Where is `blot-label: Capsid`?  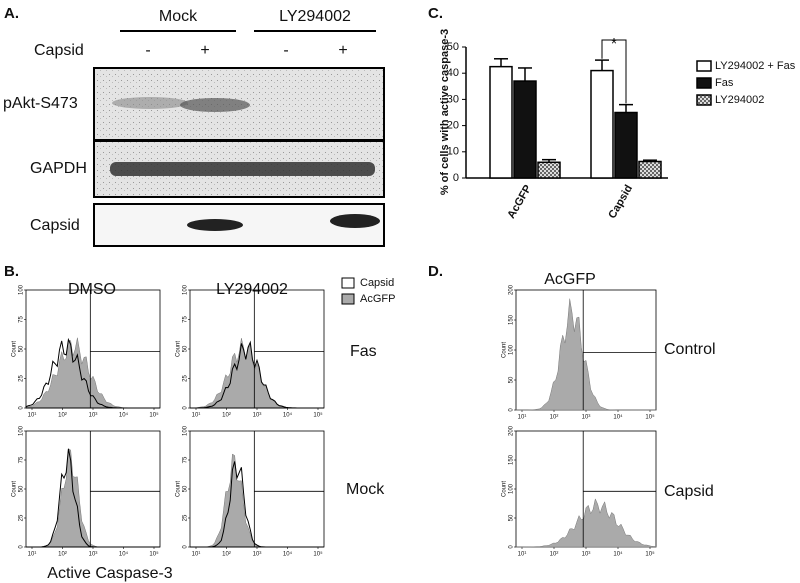 blot-label: Capsid is located at coordinates (55, 225).